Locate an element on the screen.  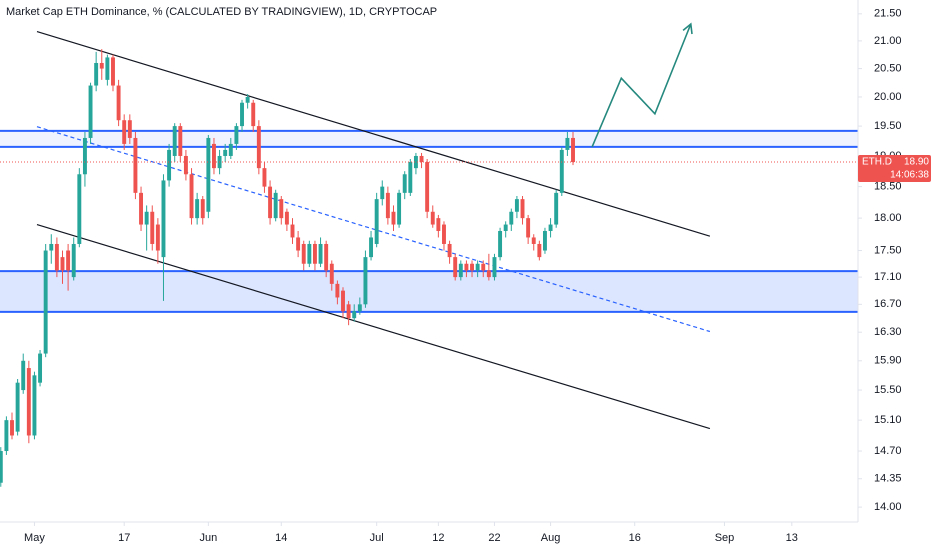
x-tick-label: 13 is located at coordinates (792, 538).